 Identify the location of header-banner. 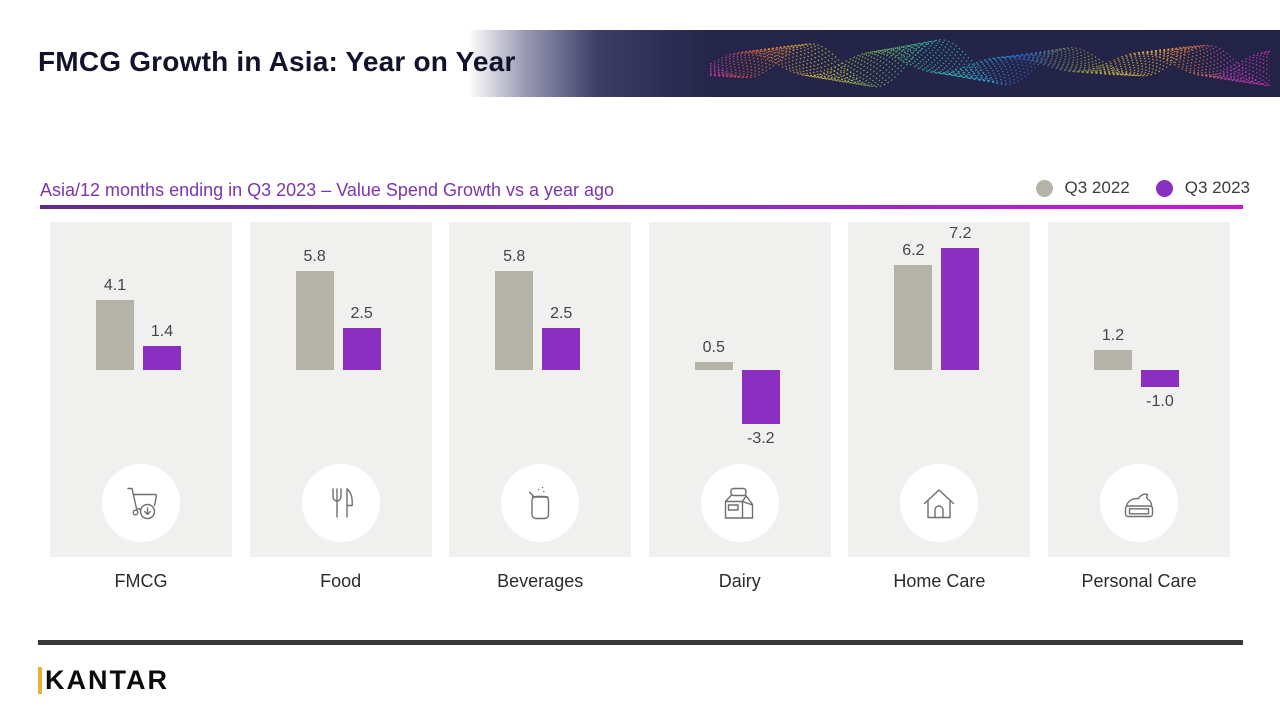
(874, 63).